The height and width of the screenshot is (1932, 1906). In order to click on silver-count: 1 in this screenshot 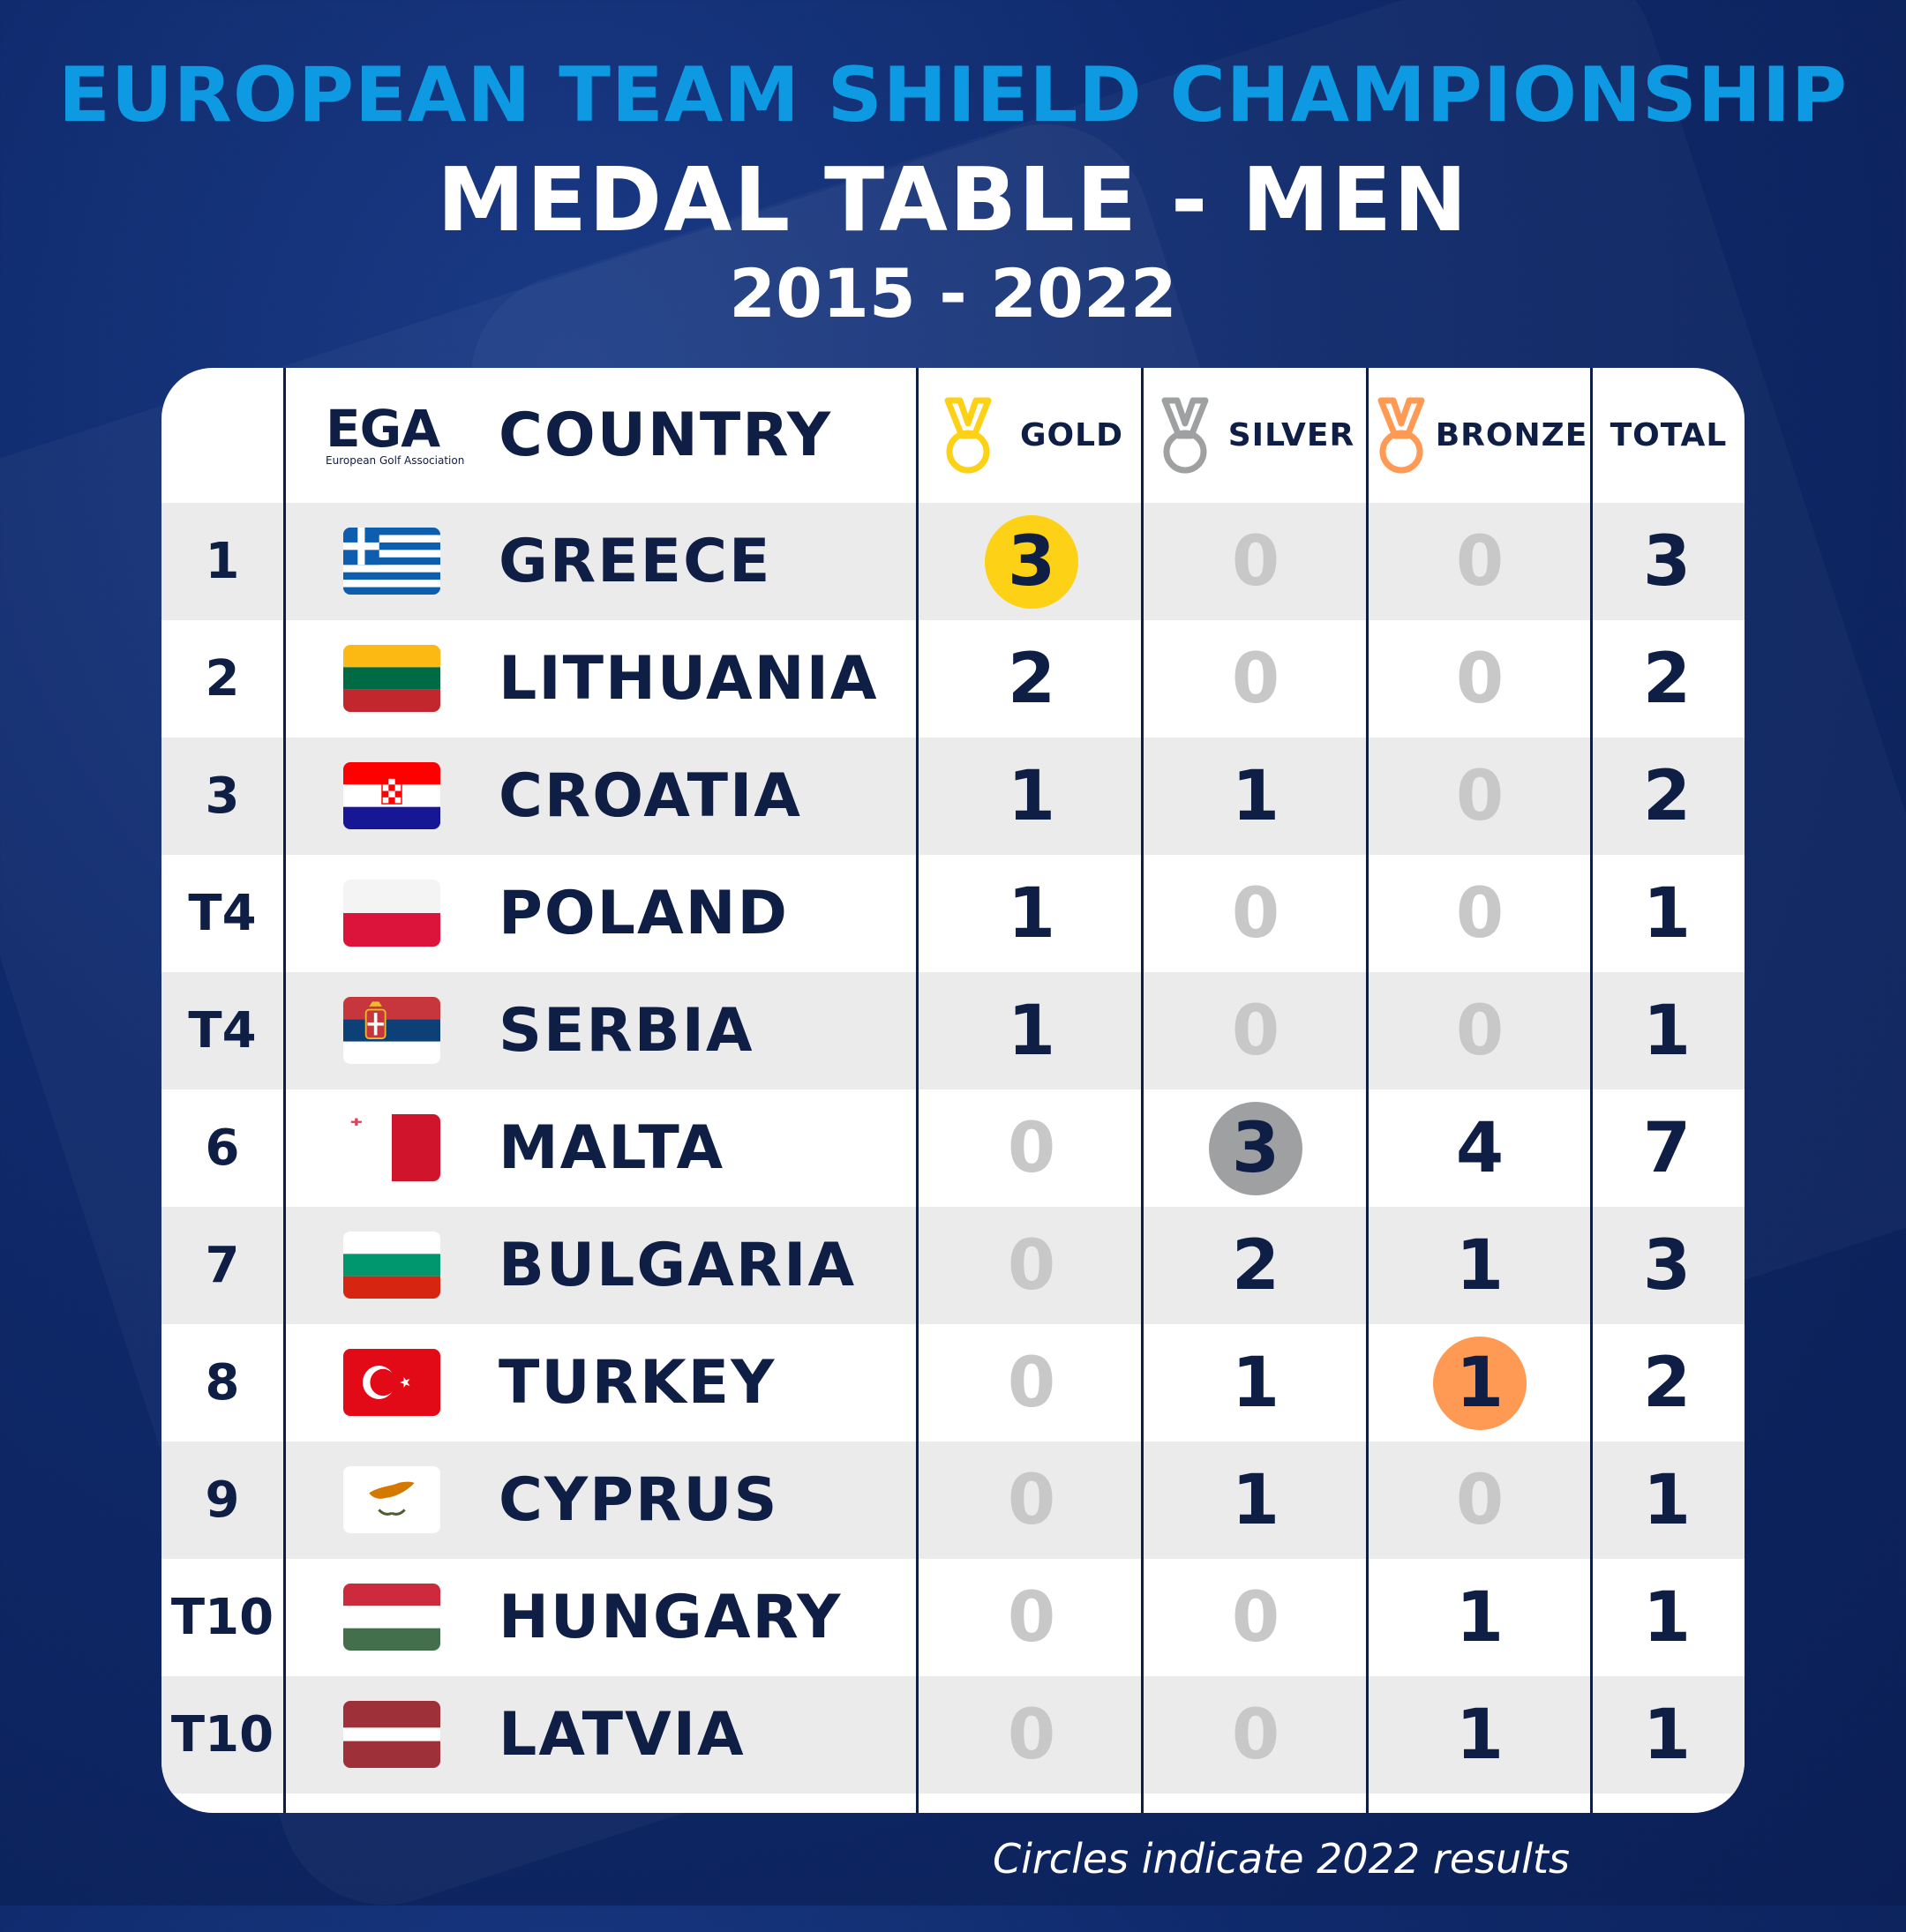, I will do `click(1255, 1500)`.